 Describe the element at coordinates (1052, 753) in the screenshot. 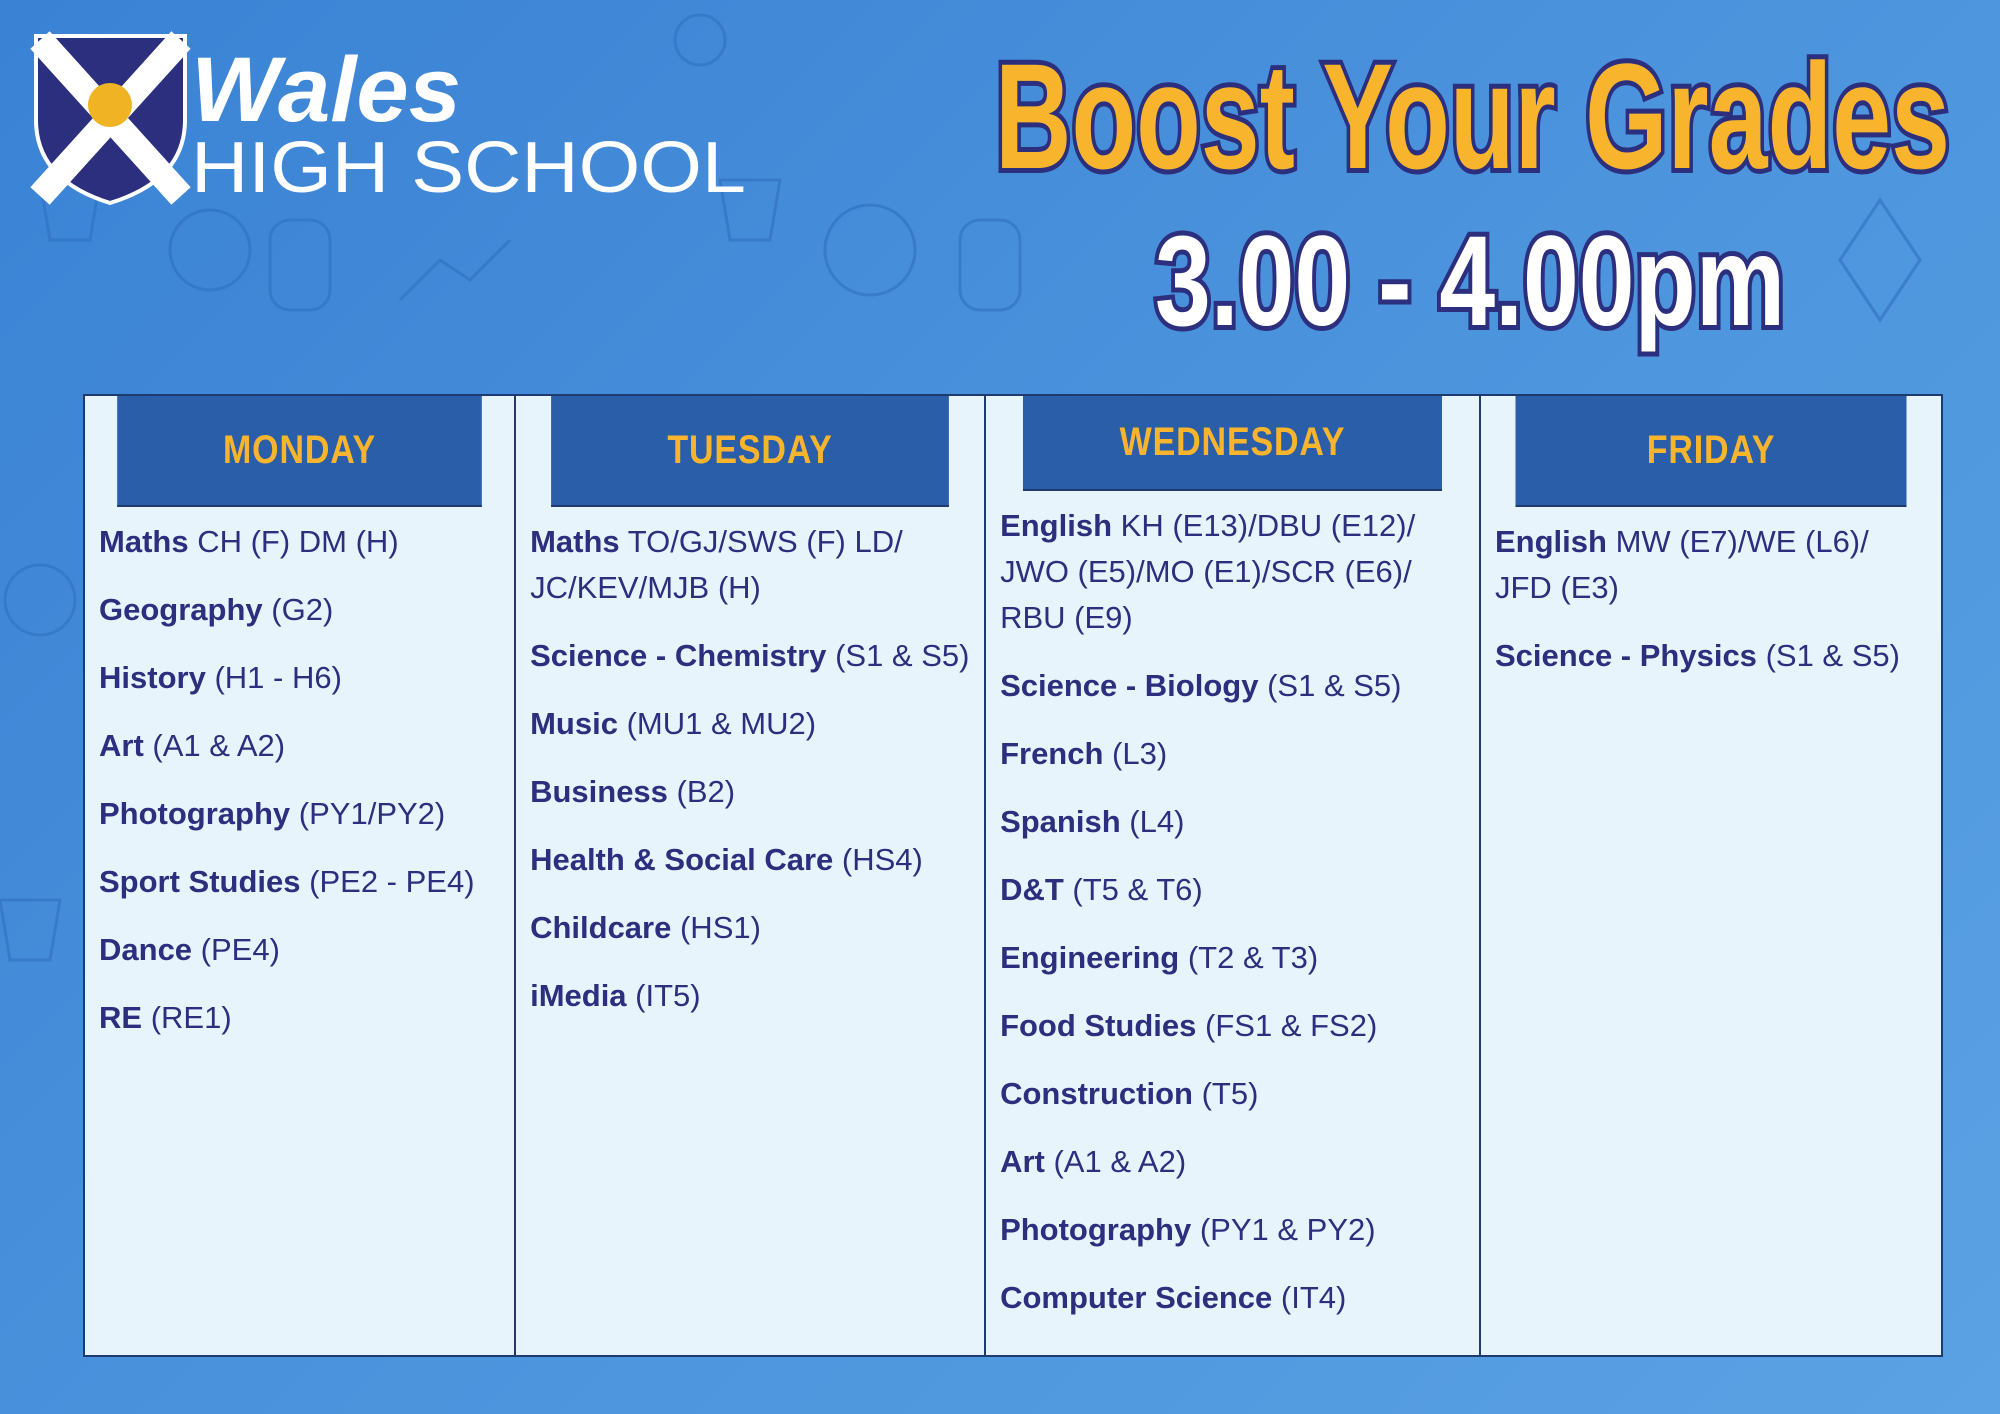

I see `subject: French` at that location.